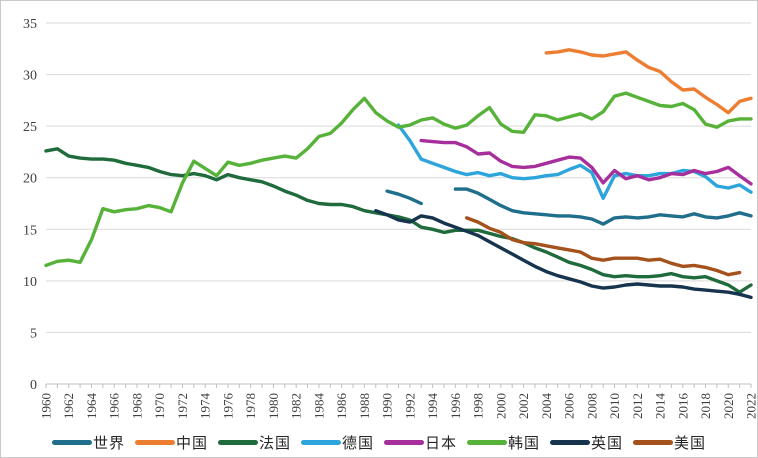  Describe the element at coordinates (296, 406) in the screenshot. I see `x-tick-label: 1982` at that location.